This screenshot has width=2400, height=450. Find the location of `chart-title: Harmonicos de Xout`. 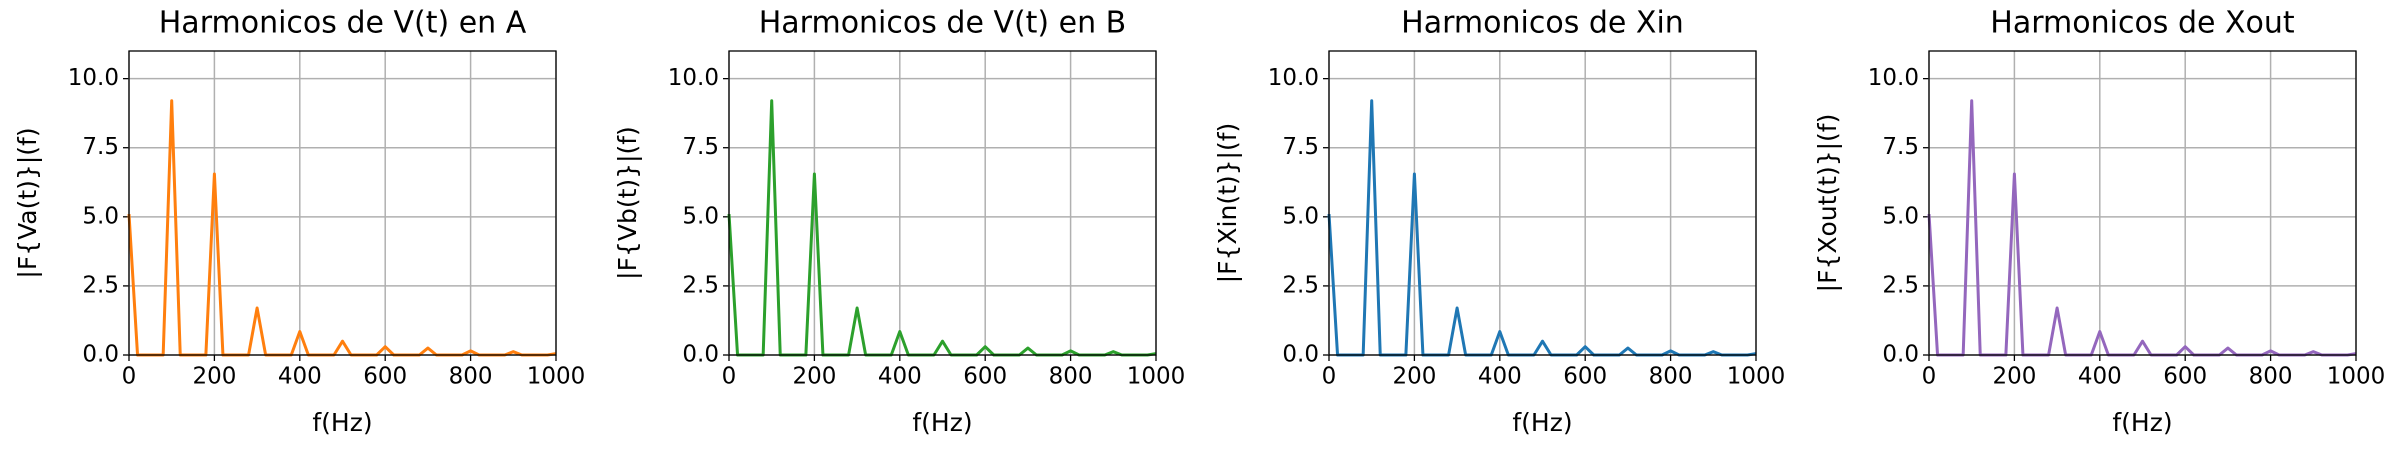

chart-title: Harmonicos de Xout is located at coordinates (2142, 23).